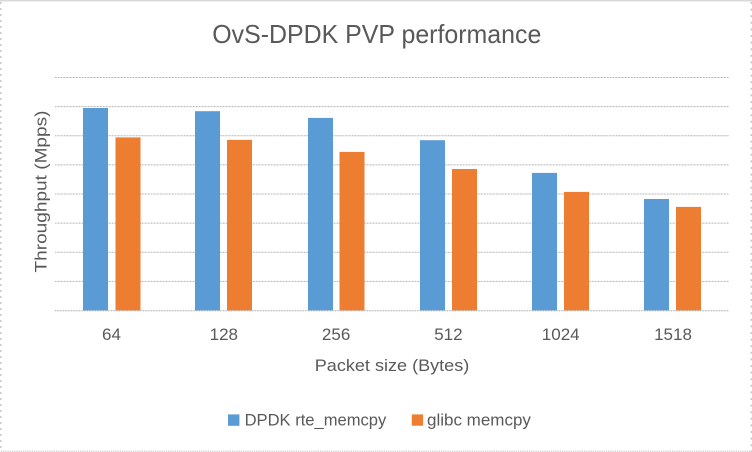 The width and height of the screenshot is (752, 452). Describe the element at coordinates (392, 365) in the screenshot. I see `svg-text: Packet size (Bytes)` at that location.